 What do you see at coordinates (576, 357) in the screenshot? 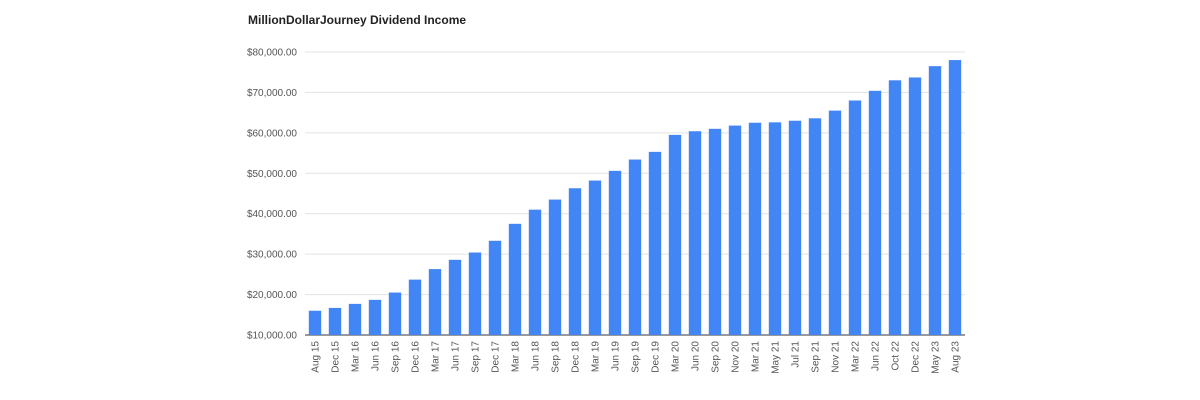
I see `x-tick-label: Dec 18` at bounding box center [576, 357].